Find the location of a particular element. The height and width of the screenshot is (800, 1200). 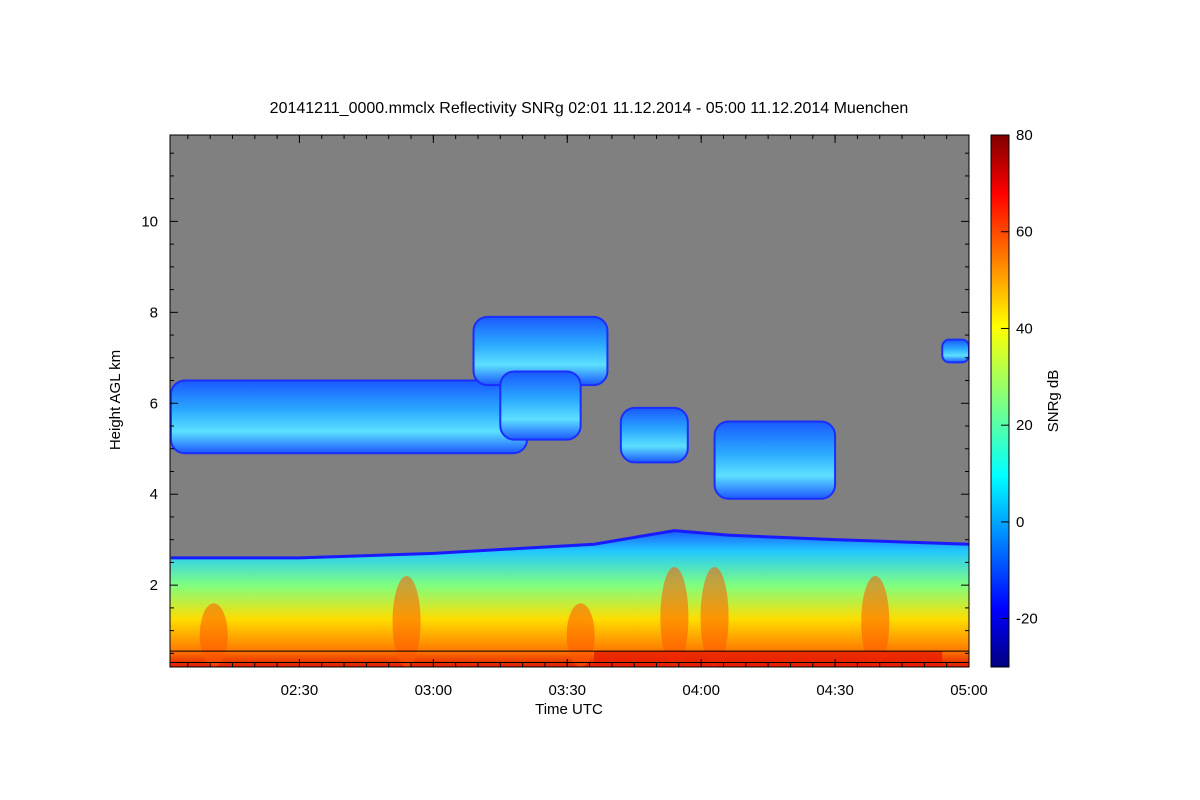

colorbar-tick-label: -20 is located at coordinates (1027, 619).